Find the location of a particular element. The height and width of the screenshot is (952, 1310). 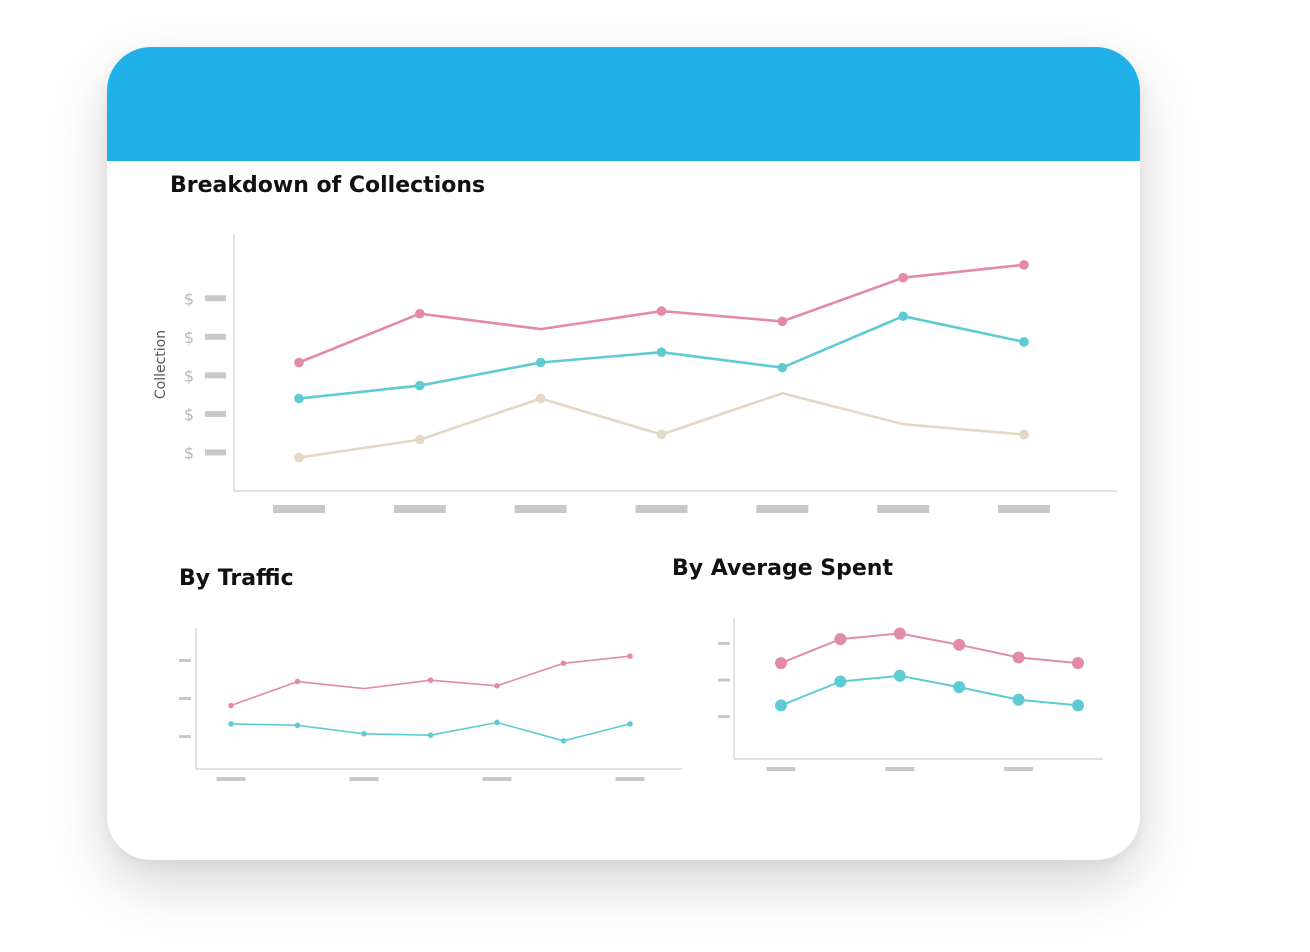

traffic-chart-title: By Traffic is located at coordinates (236, 578).